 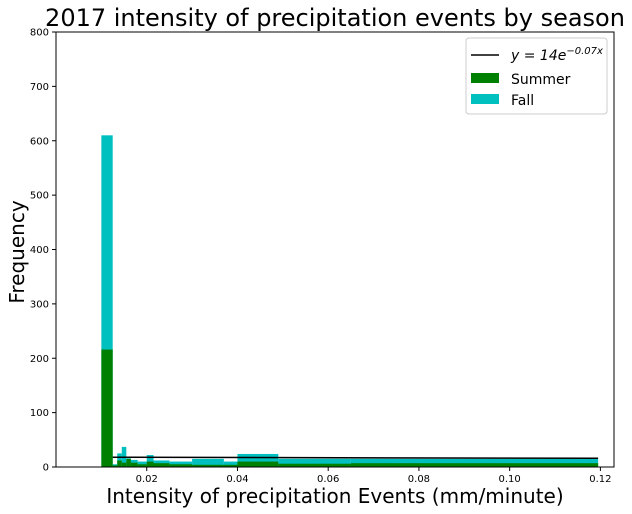 What do you see at coordinates (541, 80) in the screenshot?
I see `legend-summer-label: Summer` at bounding box center [541, 80].